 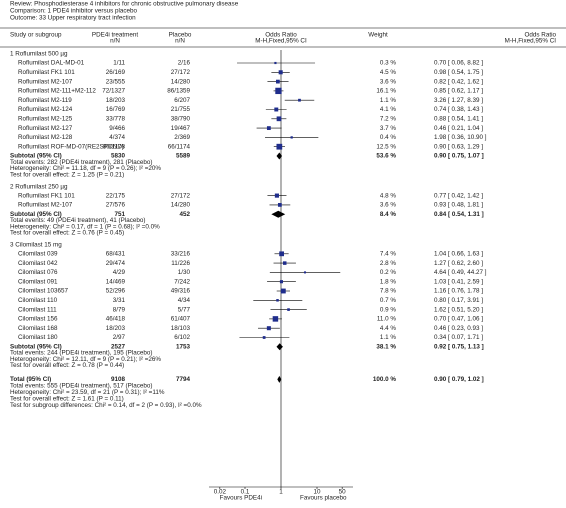 I want to click on effect: 1.03 [ 0.41, 2.59 ], so click(x=458, y=281).